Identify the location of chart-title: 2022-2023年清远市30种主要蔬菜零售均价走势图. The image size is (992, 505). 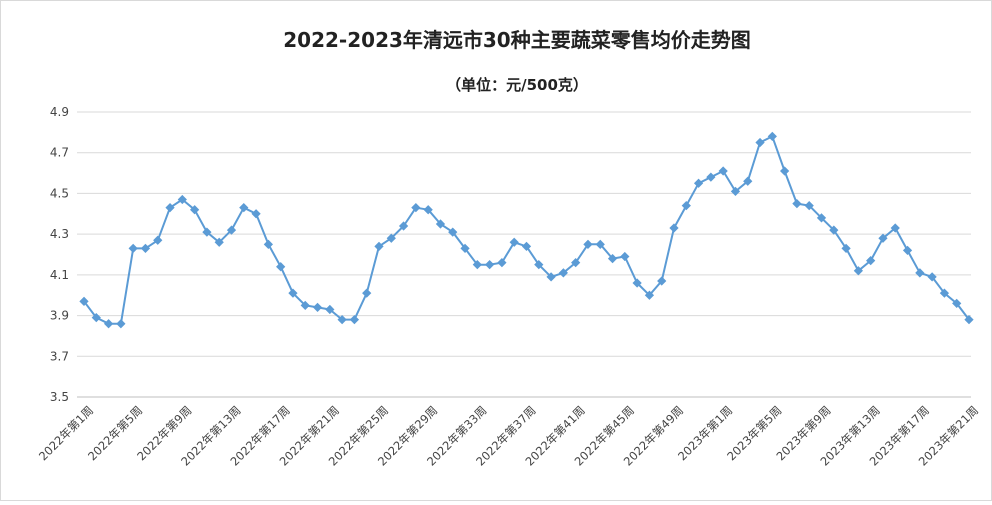
(516, 40).